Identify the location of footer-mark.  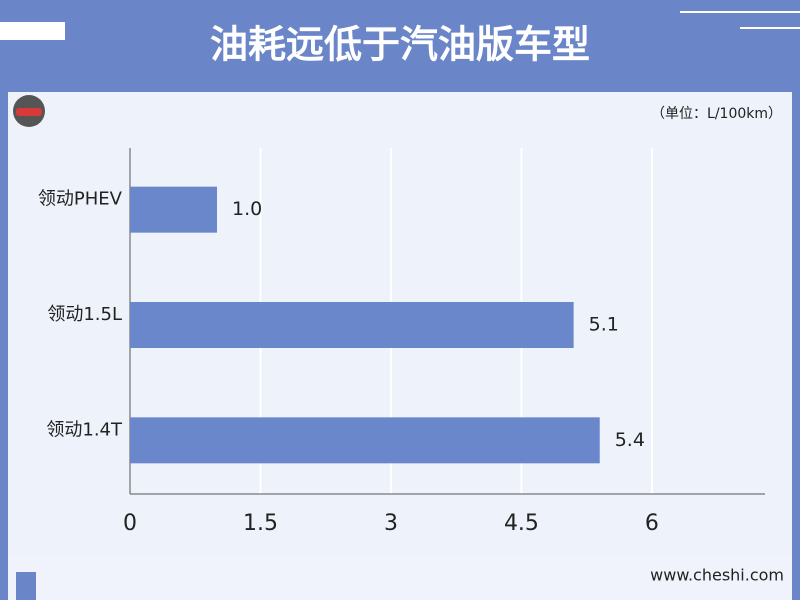
(26, 586).